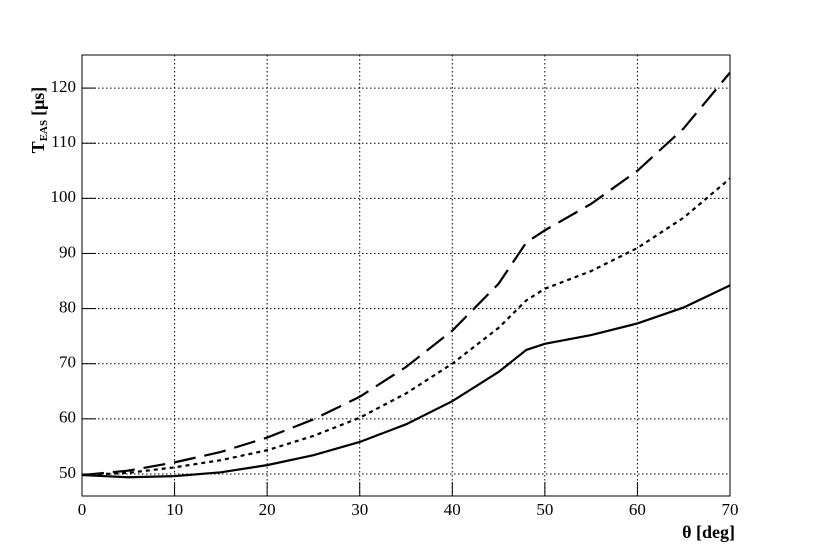 This screenshot has height=553, width=816. I want to click on y-tick-label: 50, so click(67, 472).